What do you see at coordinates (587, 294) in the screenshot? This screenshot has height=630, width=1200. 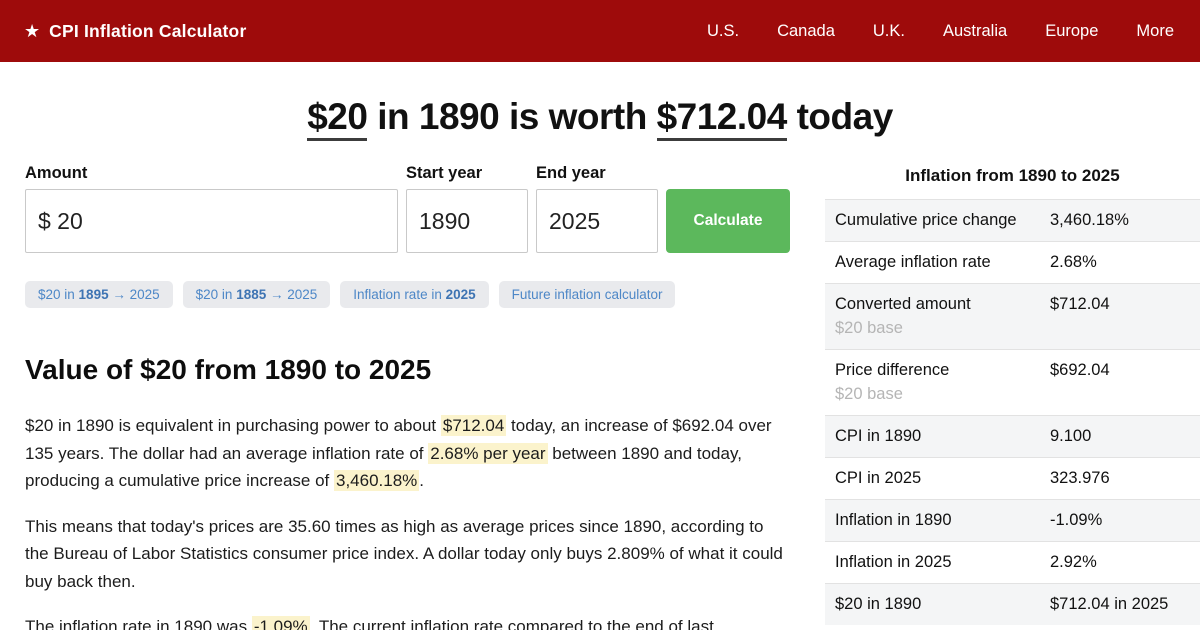 I see `chip-future-inflation-calculator: Future inflation calculator` at bounding box center [587, 294].